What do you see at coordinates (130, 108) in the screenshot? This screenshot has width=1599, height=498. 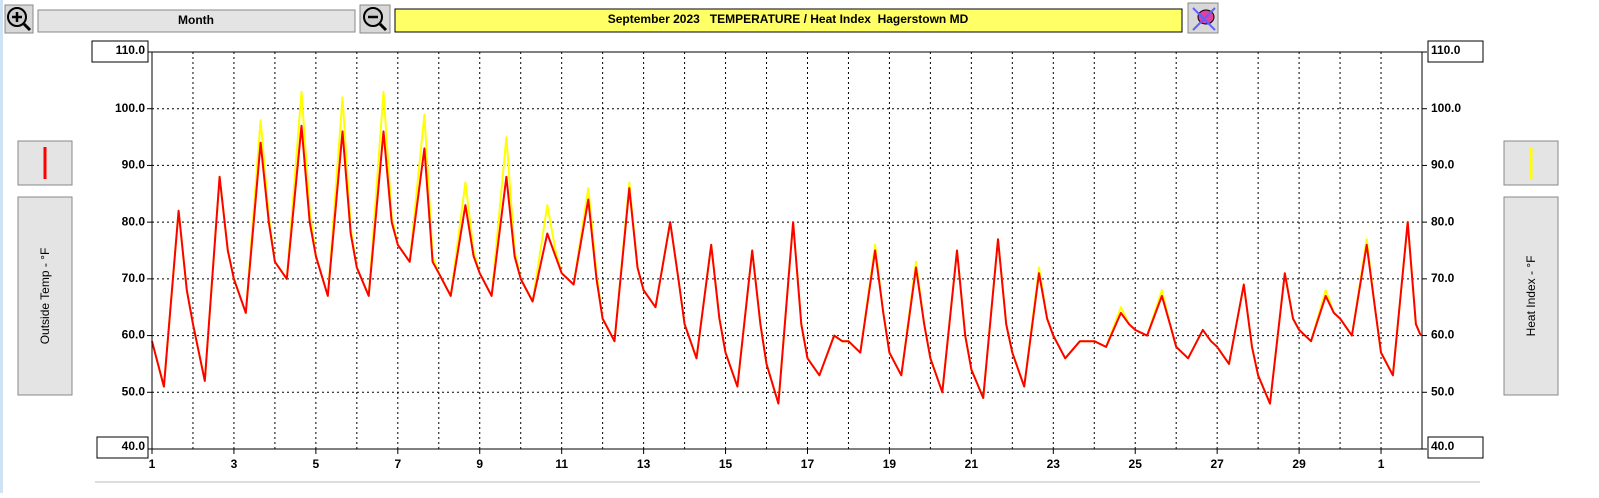 I see `y-tick-label: 100.0` at bounding box center [130, 108].